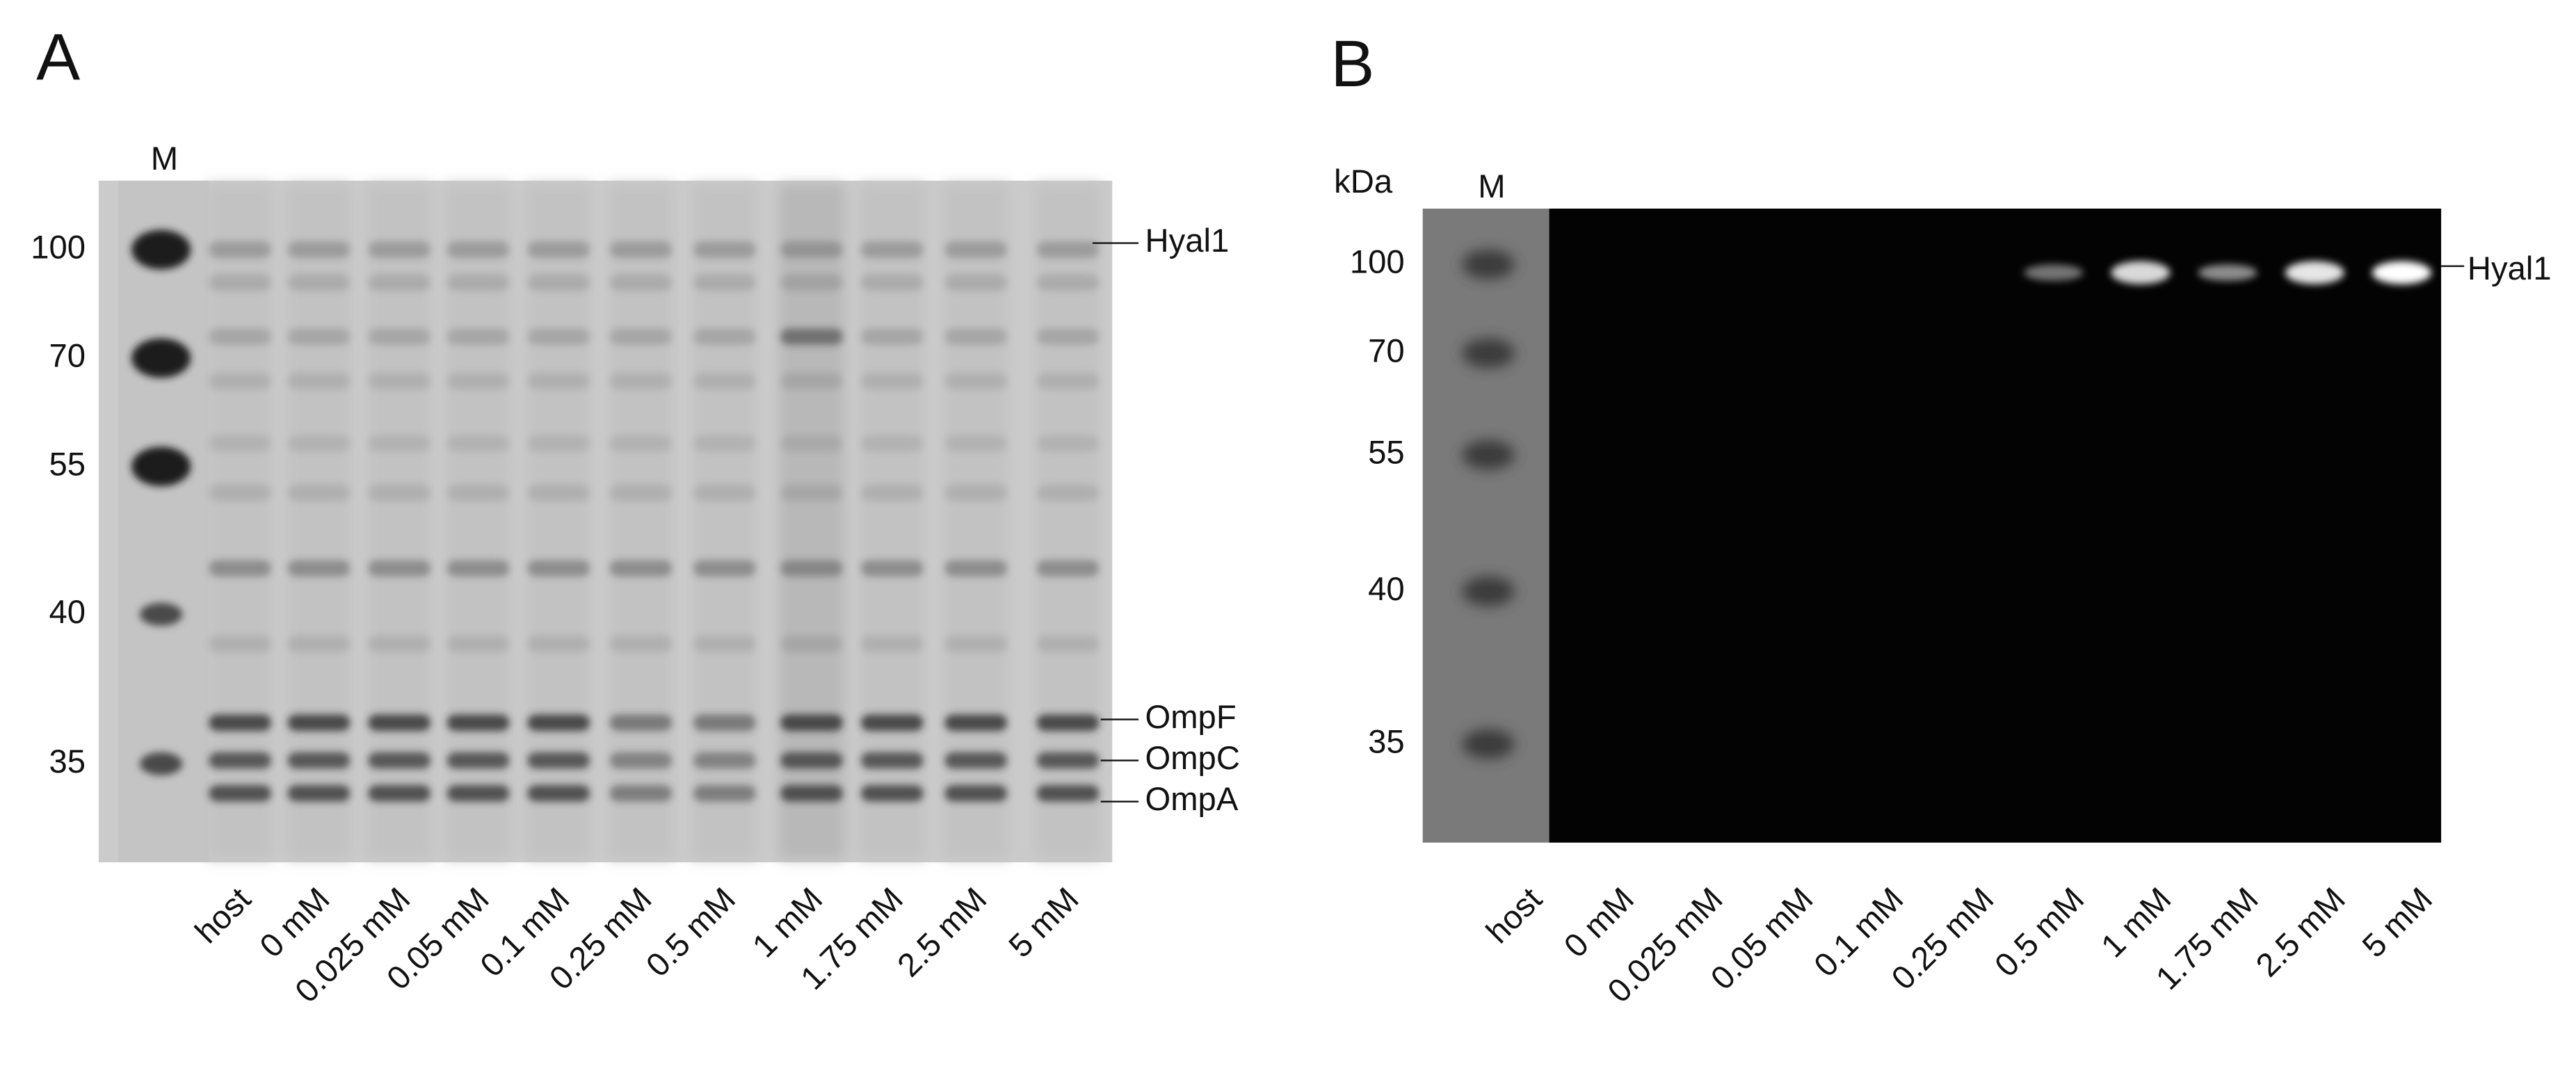  What do you see at coordinates (691, 932) in the screenshot?
I see `lane-label: 0.5 mM` at bounding box center [691, 932].